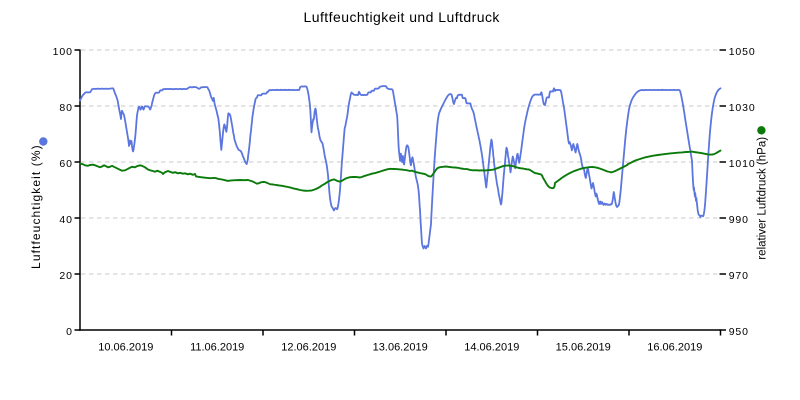 The image size is (800, 400). Describe the element at coordinates (762, 198) in the screenshot. I see `svg-text: relativer Luftdruck (hPa)` at that location.